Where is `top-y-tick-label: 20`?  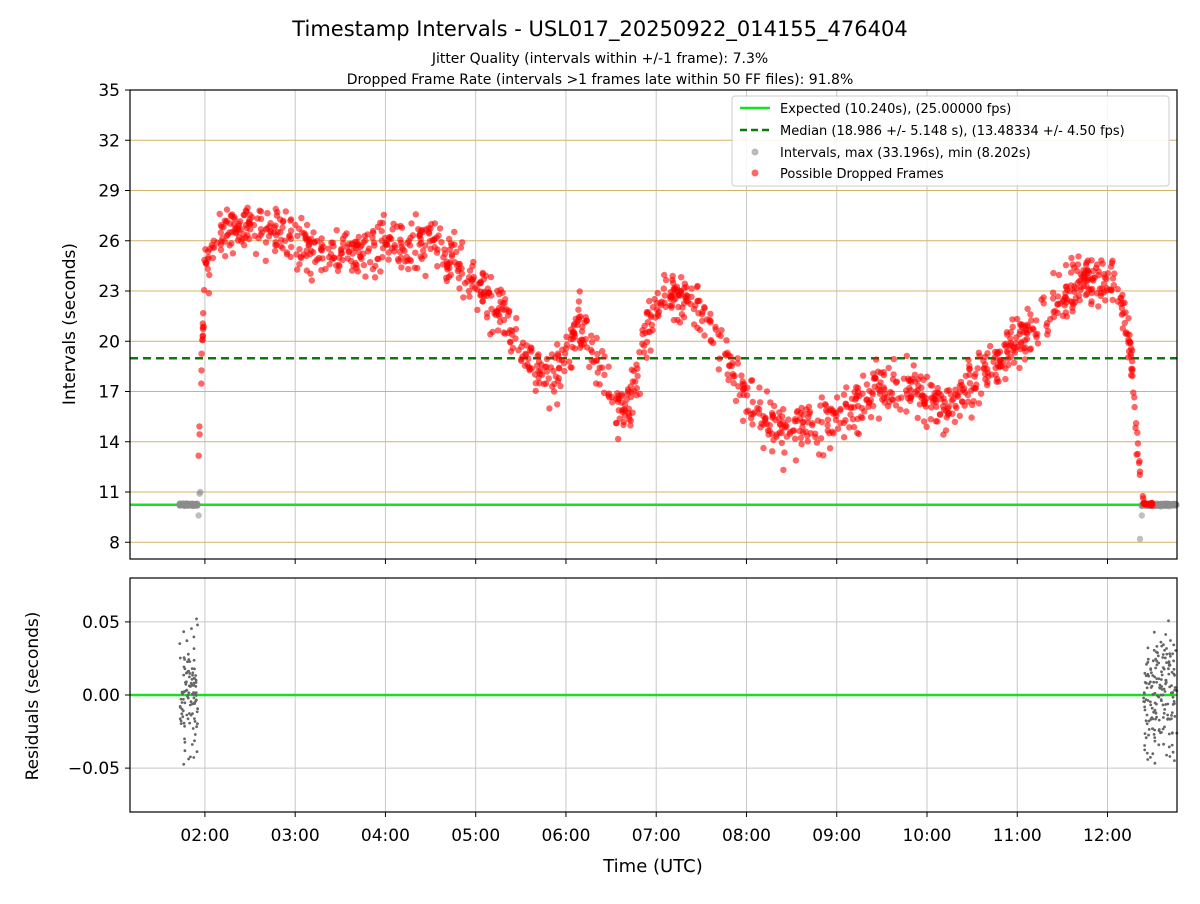
top-y-tick-label: 20 is located at coordinates (109, 342).